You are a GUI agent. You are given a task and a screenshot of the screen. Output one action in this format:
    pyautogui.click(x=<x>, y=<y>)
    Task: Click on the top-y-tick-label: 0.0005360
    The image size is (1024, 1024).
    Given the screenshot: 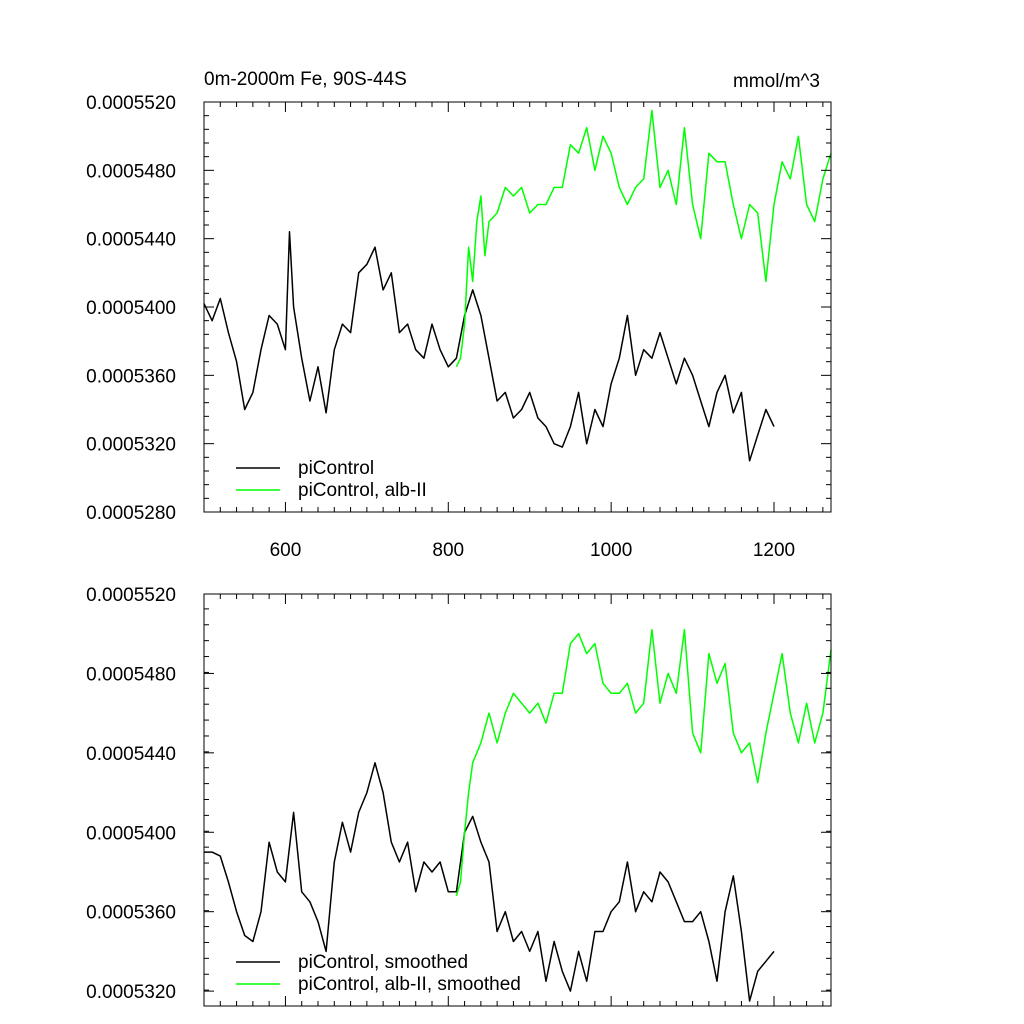 What is the action you would take?
    pyautogui.click(x=131, y=376)
    